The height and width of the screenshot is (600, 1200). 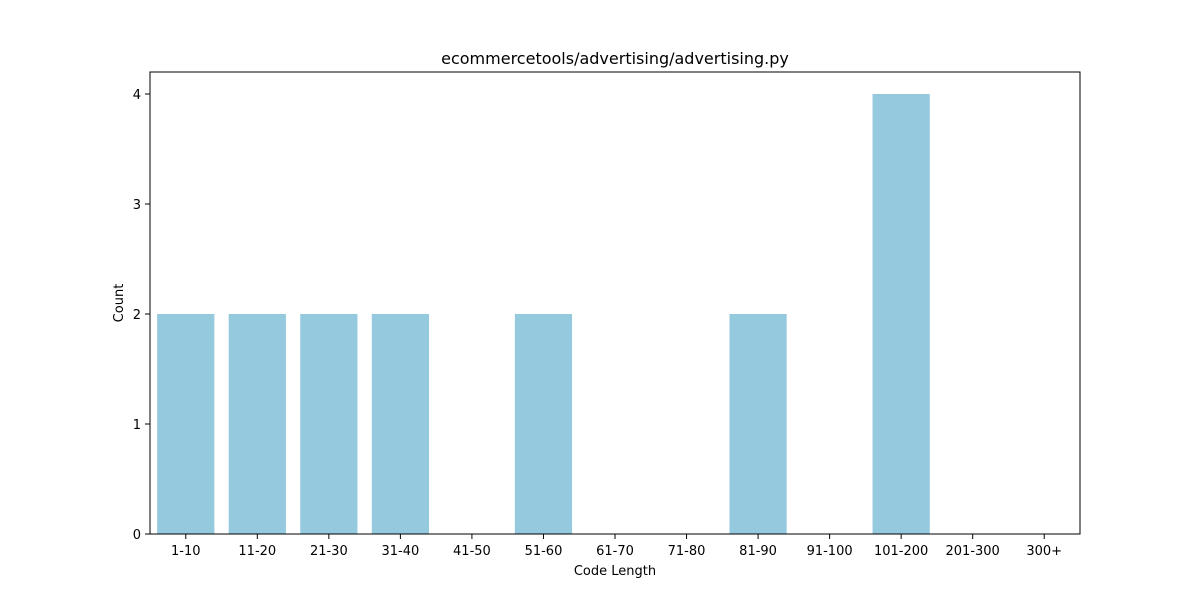 What do you see at coordinates (472, 551) in the screenshot?
I see `x-tick-label: 41-50` at bounding box center [472, 551].